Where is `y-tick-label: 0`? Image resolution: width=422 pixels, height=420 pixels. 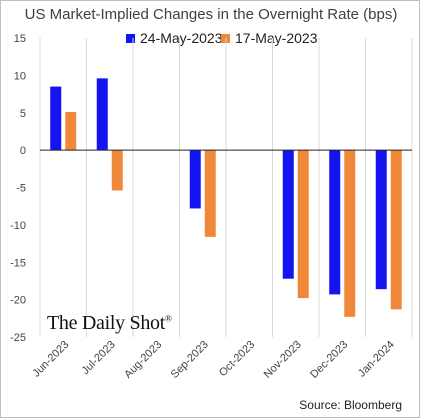
y-tick-label: 0 is located at coordinates (23, 151).